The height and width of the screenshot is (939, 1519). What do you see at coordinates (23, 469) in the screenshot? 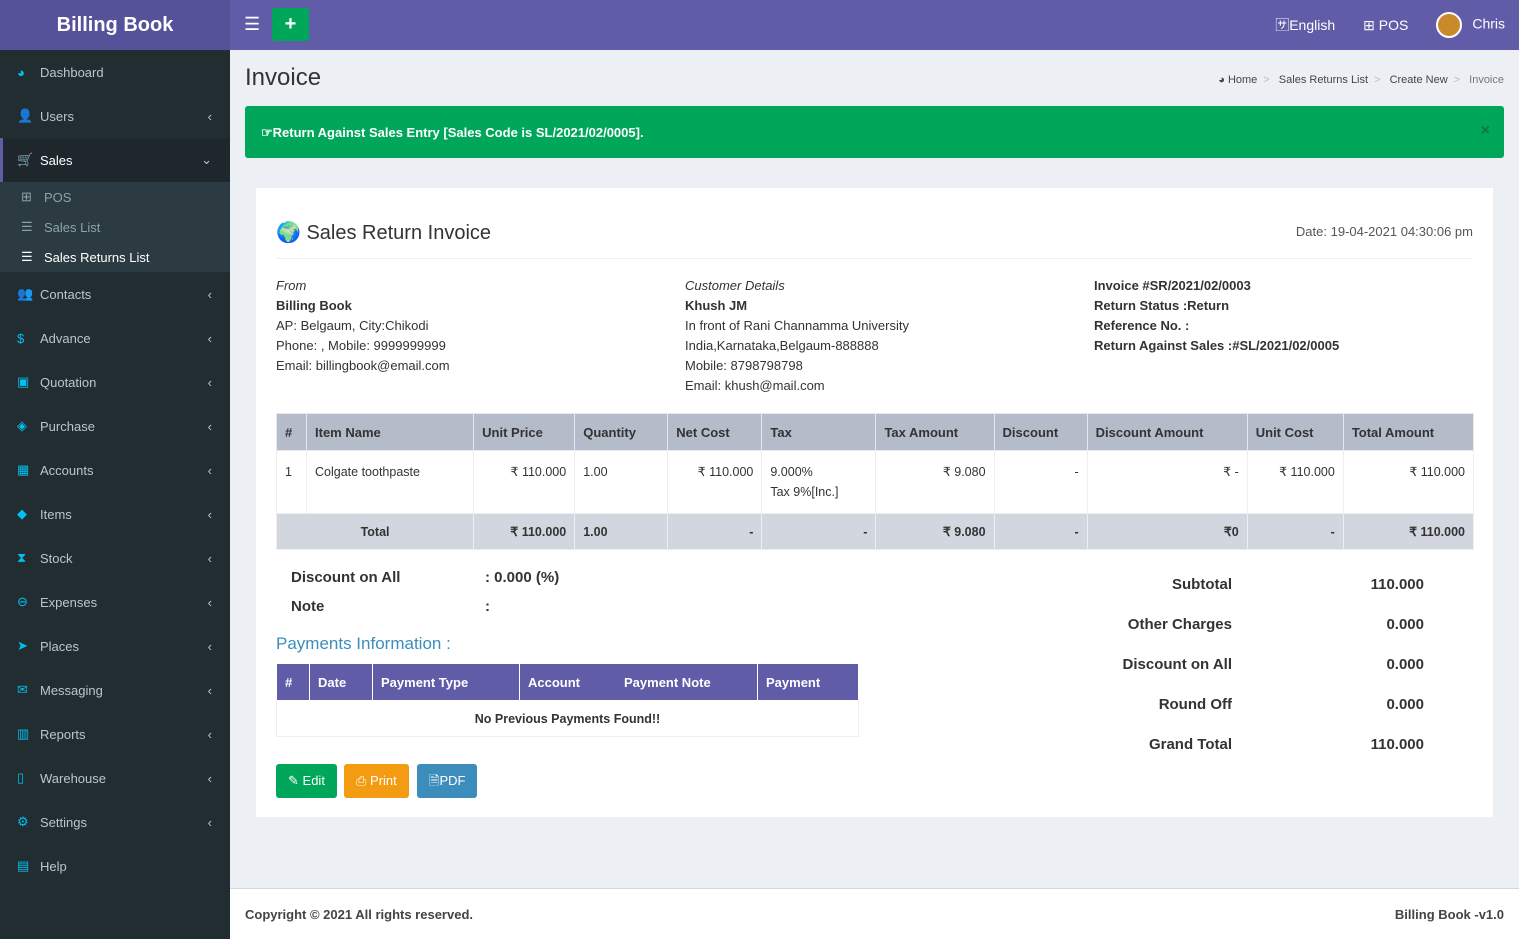
I see `grid-icon: ▦` at bounding box center [23, 469].